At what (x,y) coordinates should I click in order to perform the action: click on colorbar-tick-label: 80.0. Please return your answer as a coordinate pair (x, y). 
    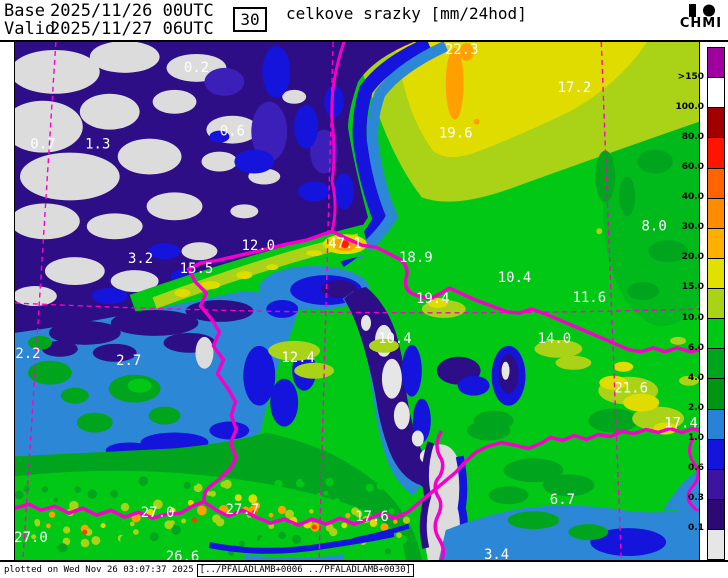
    Looking at the image, I should click on (692, 137).